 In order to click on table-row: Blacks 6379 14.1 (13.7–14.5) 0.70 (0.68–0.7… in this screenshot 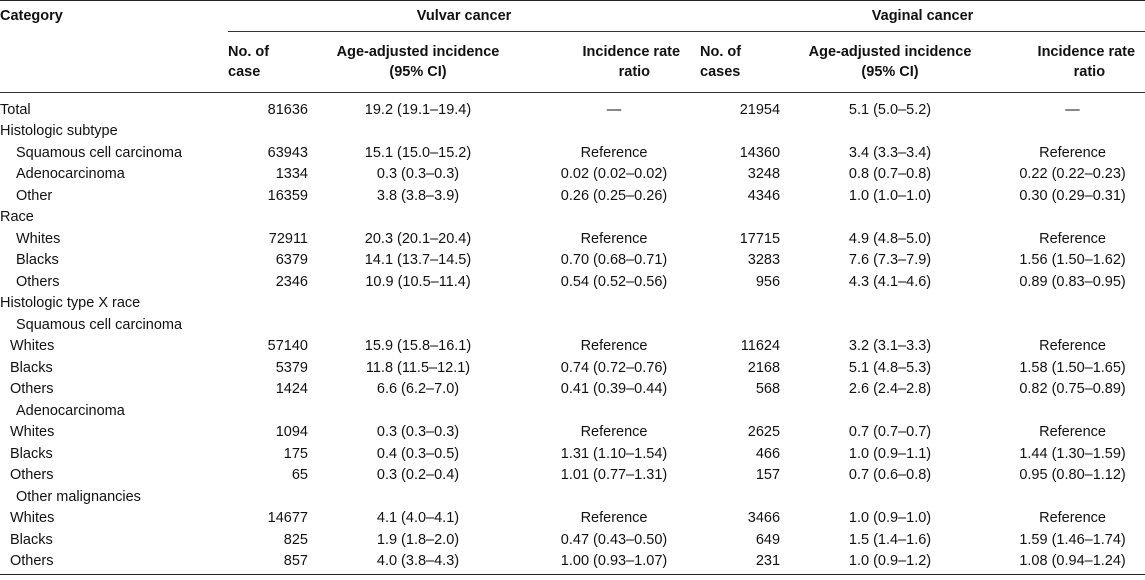, I will do `click(572, 261)`.